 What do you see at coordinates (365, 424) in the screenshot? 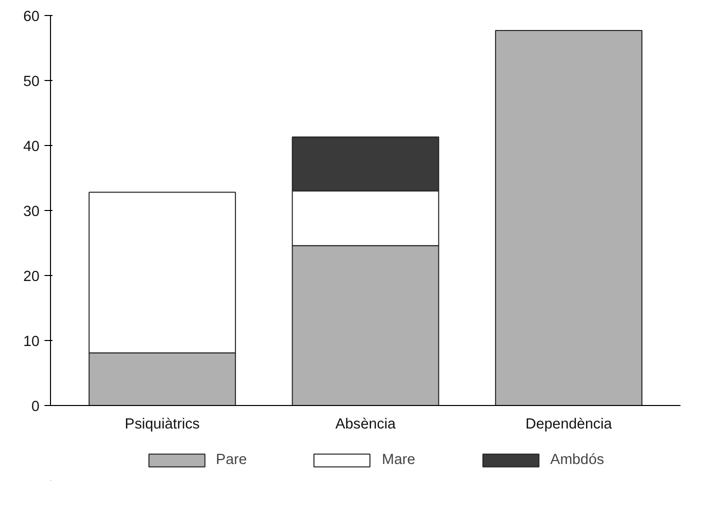
I see `x-tick-label: Absència` at bounding box center [365, 424].